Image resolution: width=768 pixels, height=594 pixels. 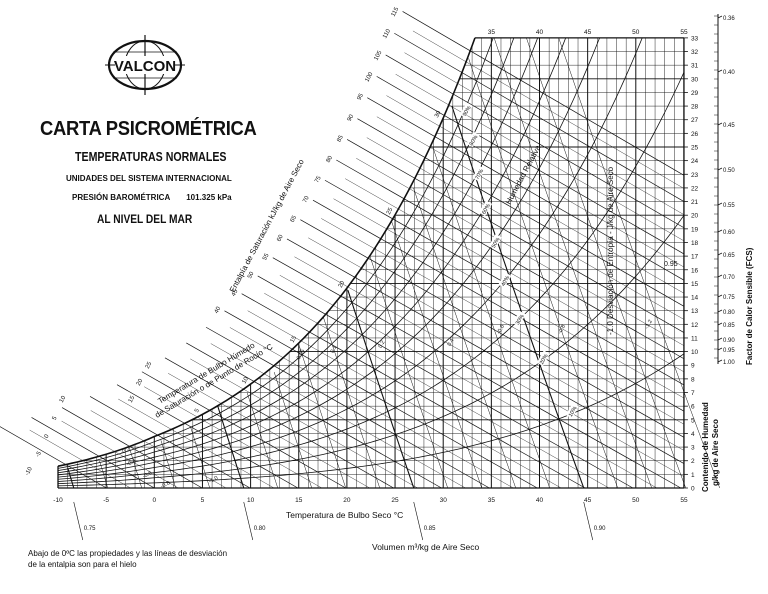 I want to click on volume-tick-label: 0.75, so click(x=90, y=529).